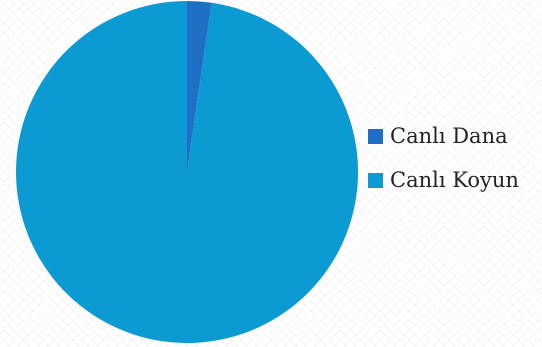 This screenshot has width=542, height=347. Describe the element at coordinates (449, 136) in the screenshot. I see `legend-label-canli-dana: Canlı Dana` at that location.